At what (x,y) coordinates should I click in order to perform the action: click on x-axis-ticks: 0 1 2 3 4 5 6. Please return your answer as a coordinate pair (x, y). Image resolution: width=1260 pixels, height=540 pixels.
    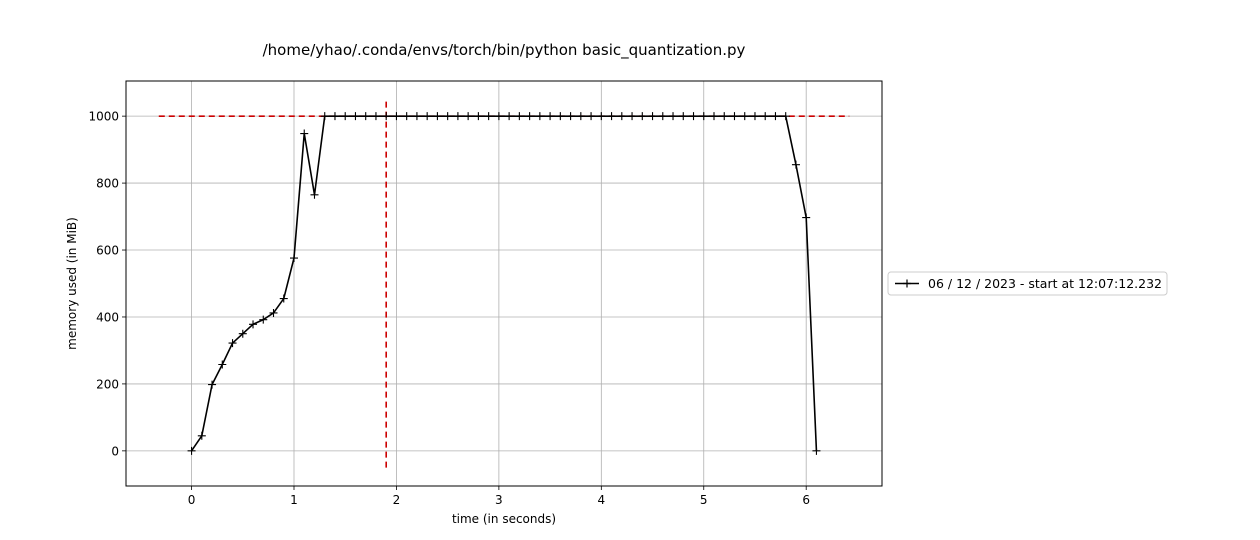
    Looking at the image, I should click on (499, 496).